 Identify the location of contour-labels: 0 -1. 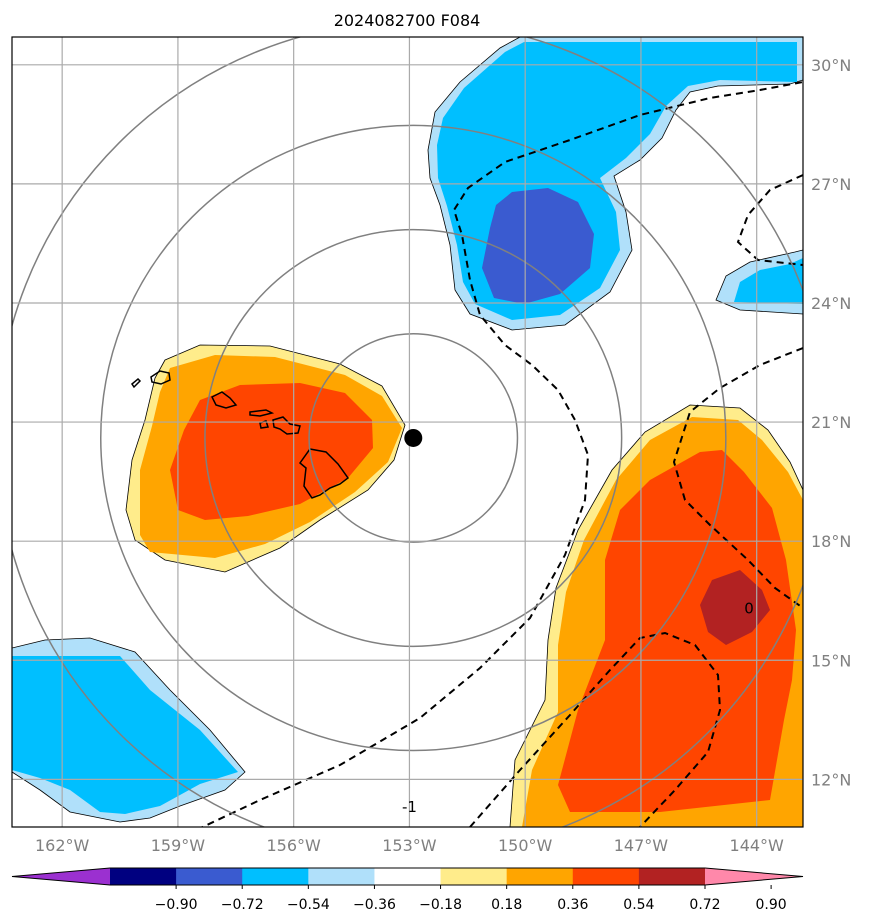
(578, 708).